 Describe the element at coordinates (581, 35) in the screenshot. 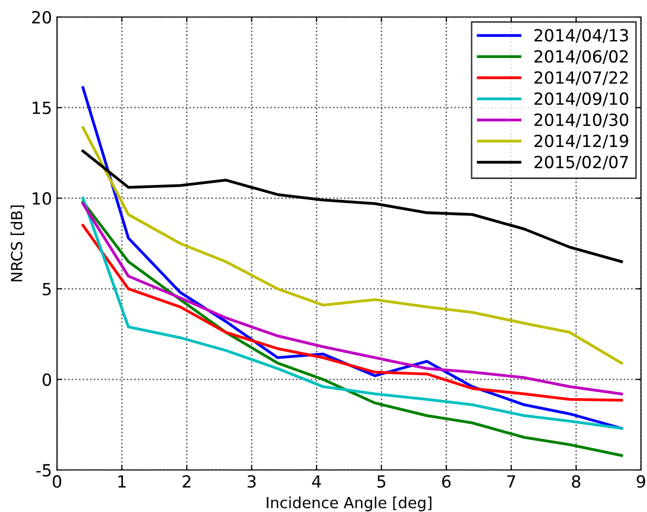

I see `legend-label: 2014/04/13` at that location.